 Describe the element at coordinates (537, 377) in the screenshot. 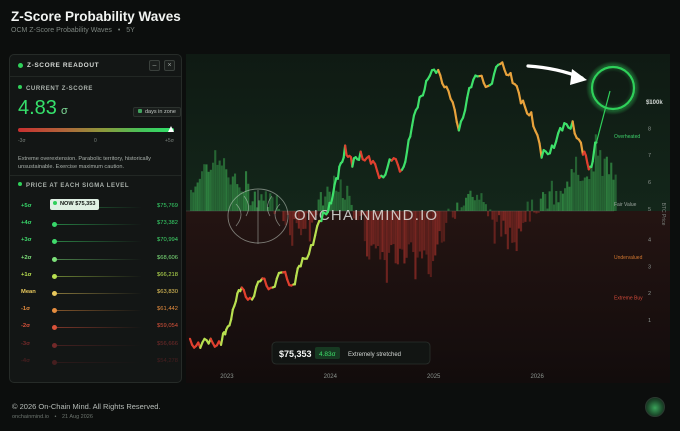

I see `x-tick-label: 2026` at that location.